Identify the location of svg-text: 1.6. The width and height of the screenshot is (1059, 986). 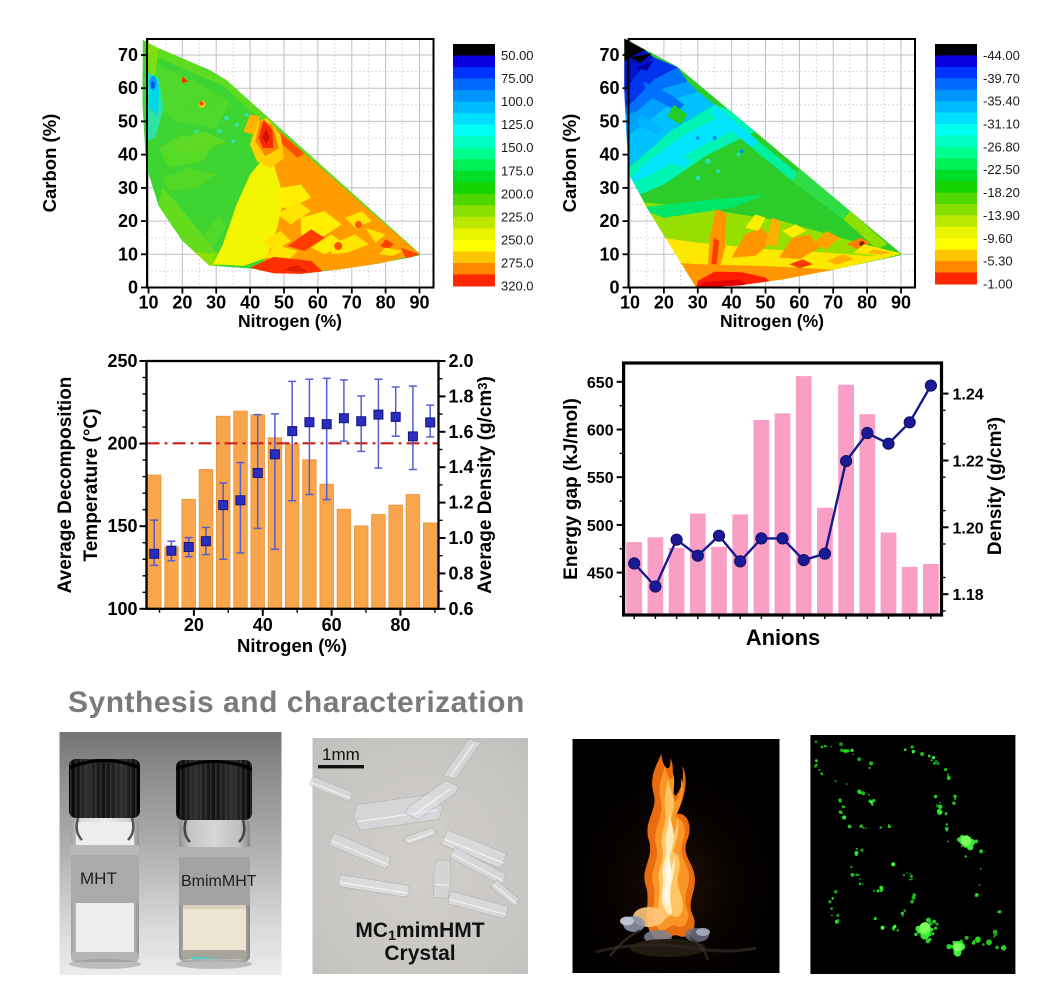
(461, 432).